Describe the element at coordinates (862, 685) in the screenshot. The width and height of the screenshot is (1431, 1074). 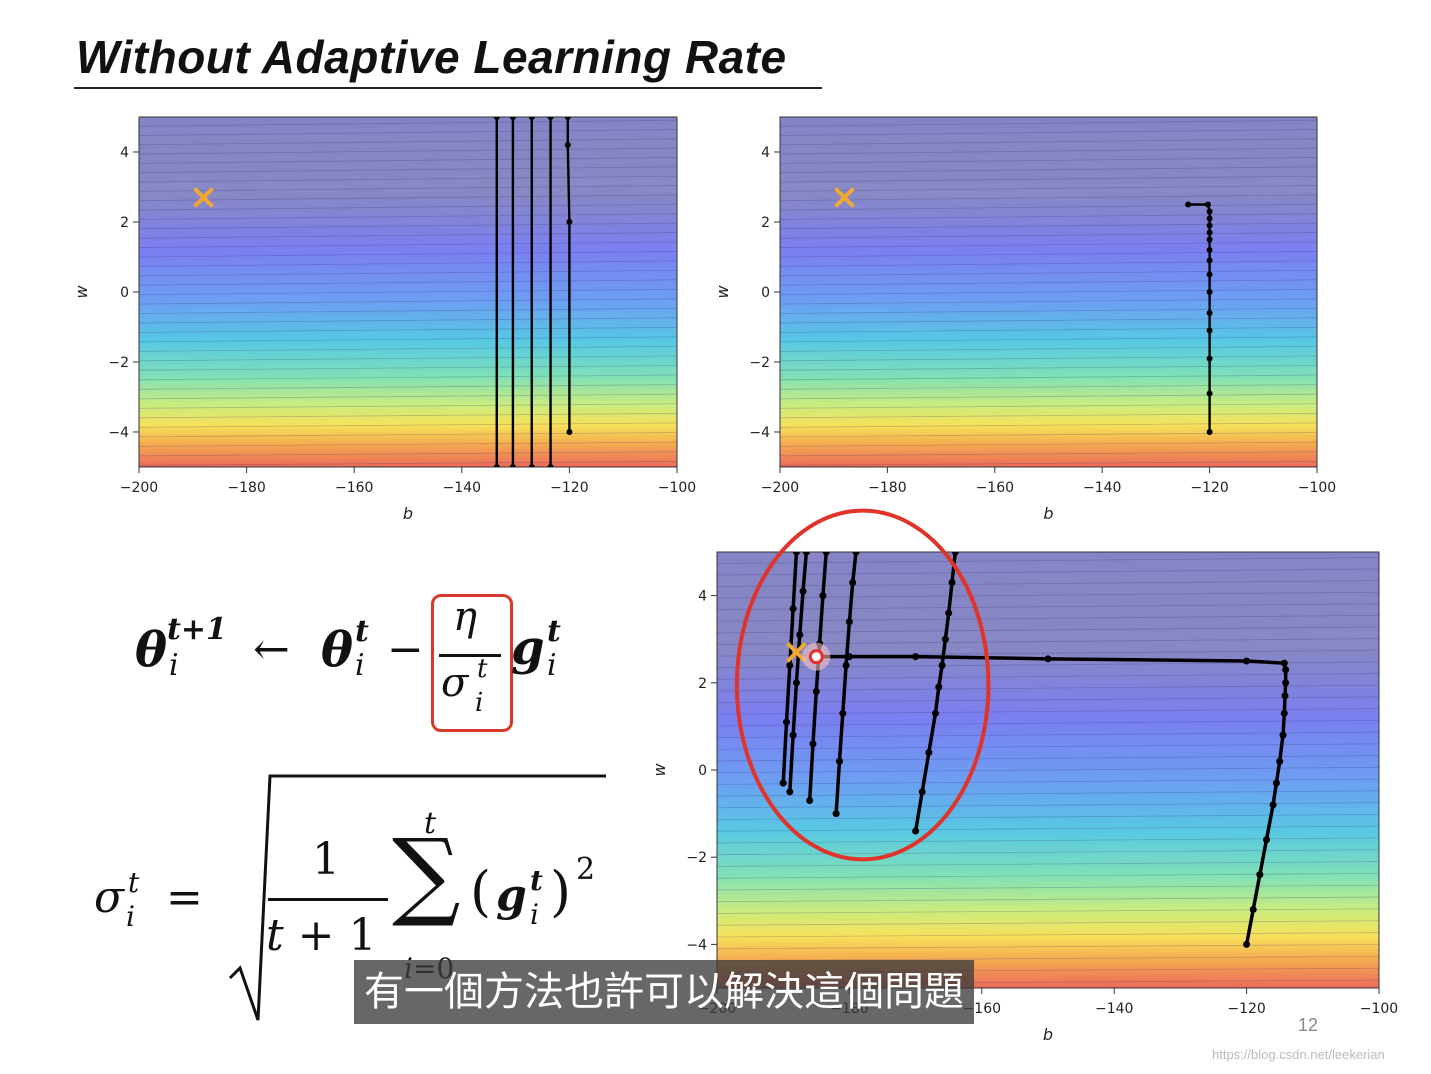
I see `oscillation-highlight-ellipse` at that location.